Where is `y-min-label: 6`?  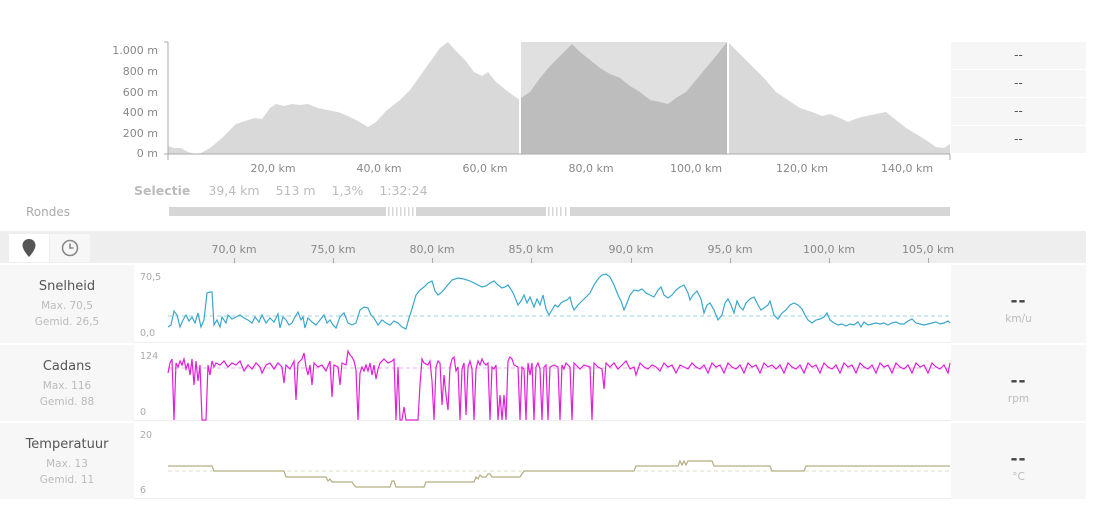
y-min-label: 6 is located at coordinates (143, 490).